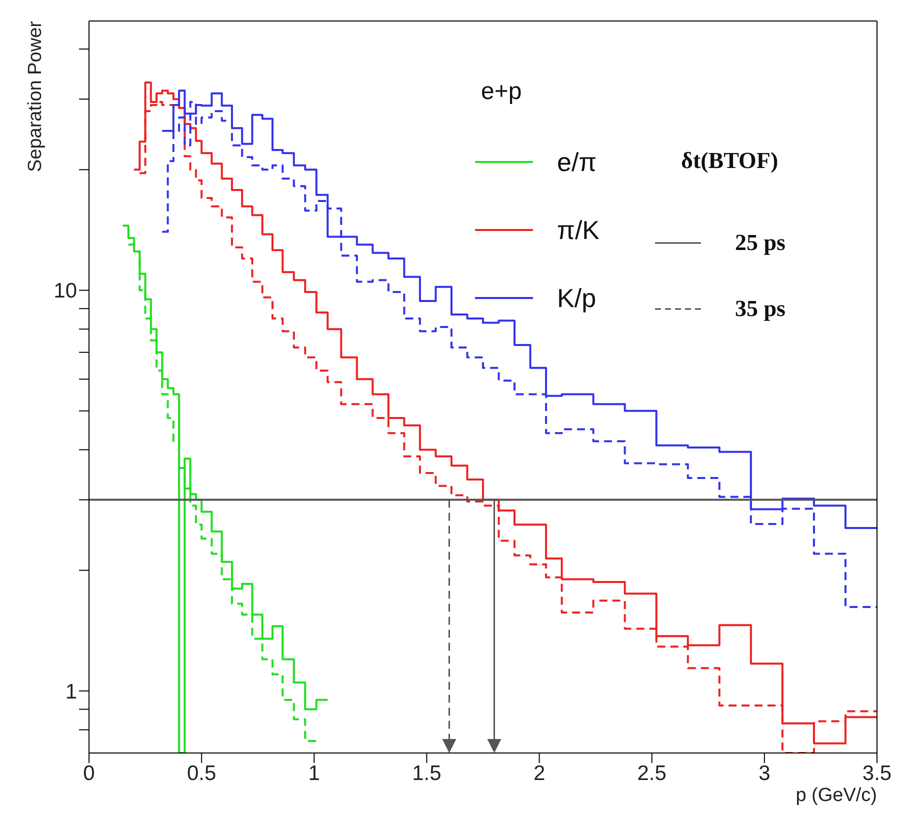 This screenshot has width=906, height=819. I want to click on x-tick-label: 3.5, so click(877, 773).